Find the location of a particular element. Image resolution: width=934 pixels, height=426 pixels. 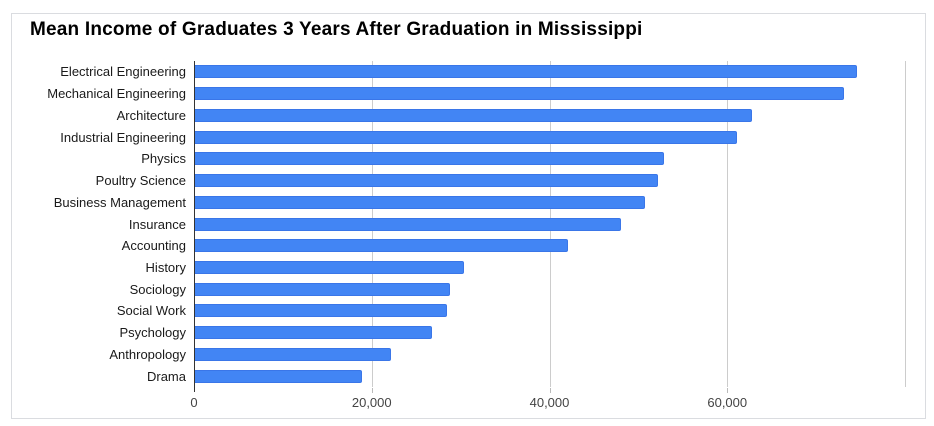

bar-poultry-science is located at coordinates (427, 181).